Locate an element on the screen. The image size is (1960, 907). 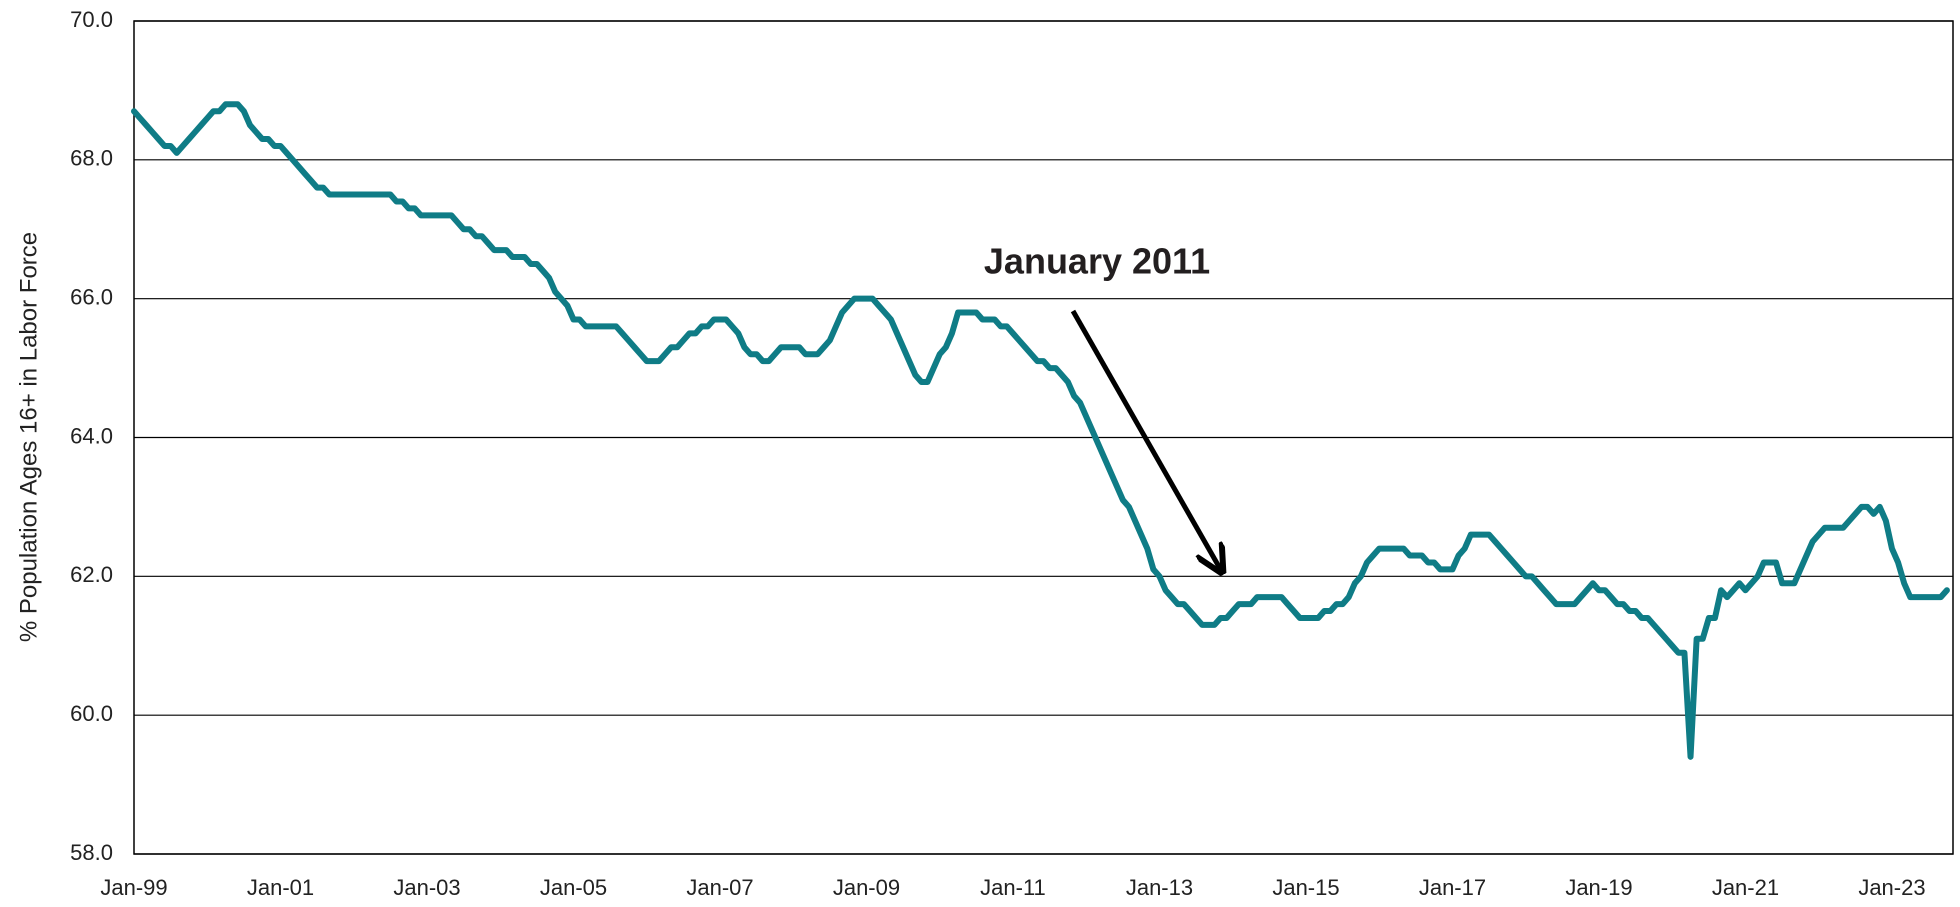
y-tick-label: 64.0 is located at coordinates (91, 435).